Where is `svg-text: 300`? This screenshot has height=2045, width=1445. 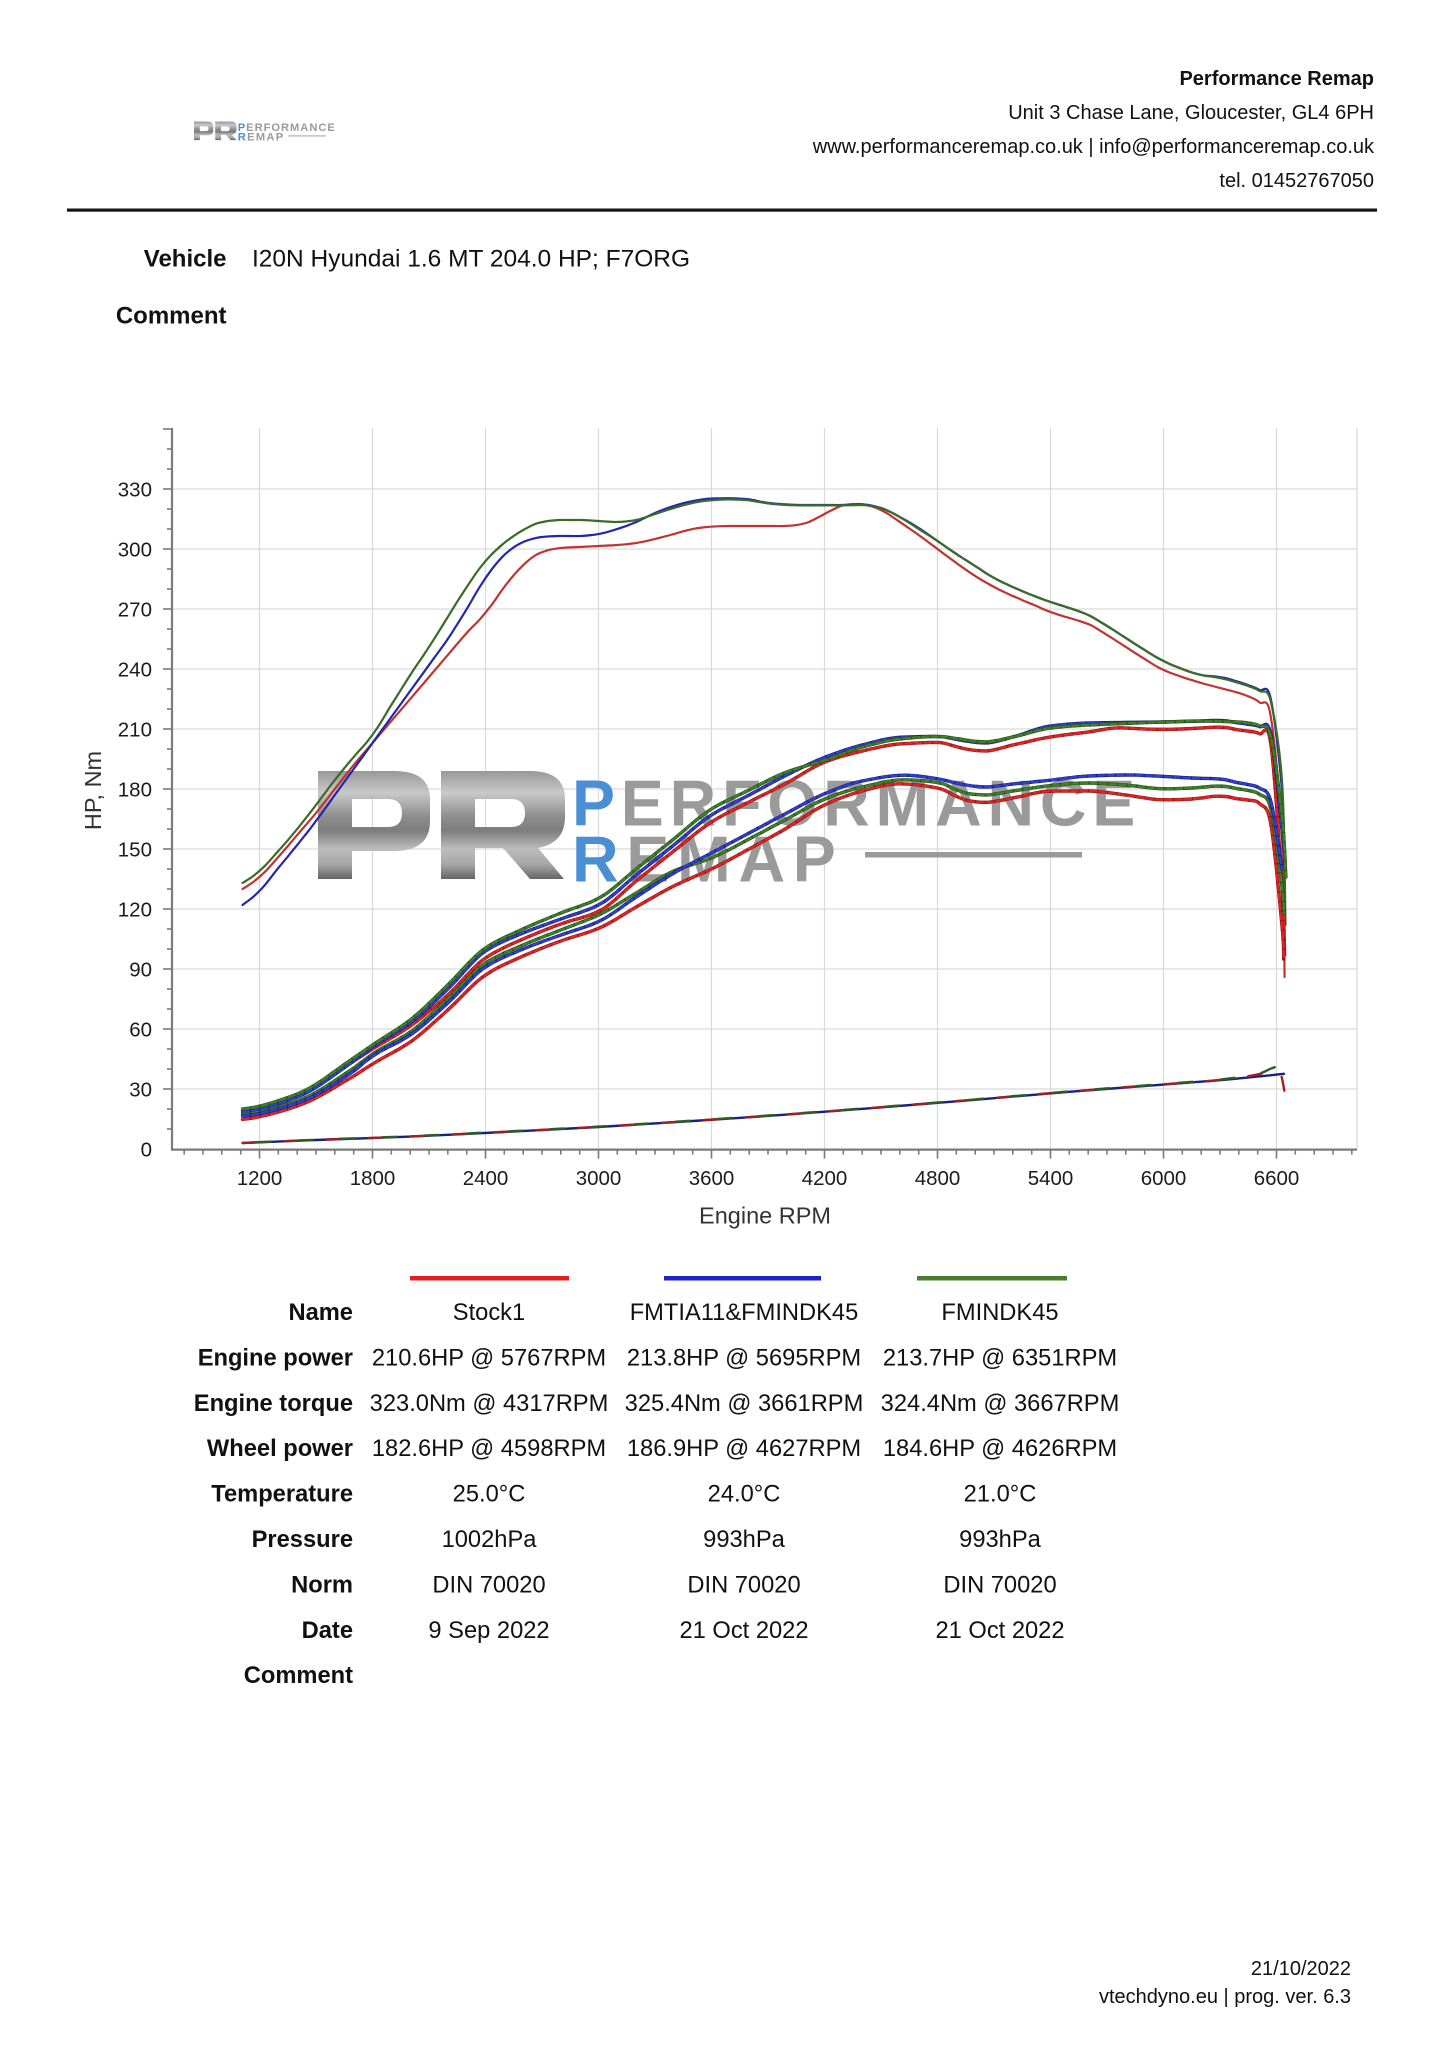
svg-text: 300 is located at coordinates (135, 549).